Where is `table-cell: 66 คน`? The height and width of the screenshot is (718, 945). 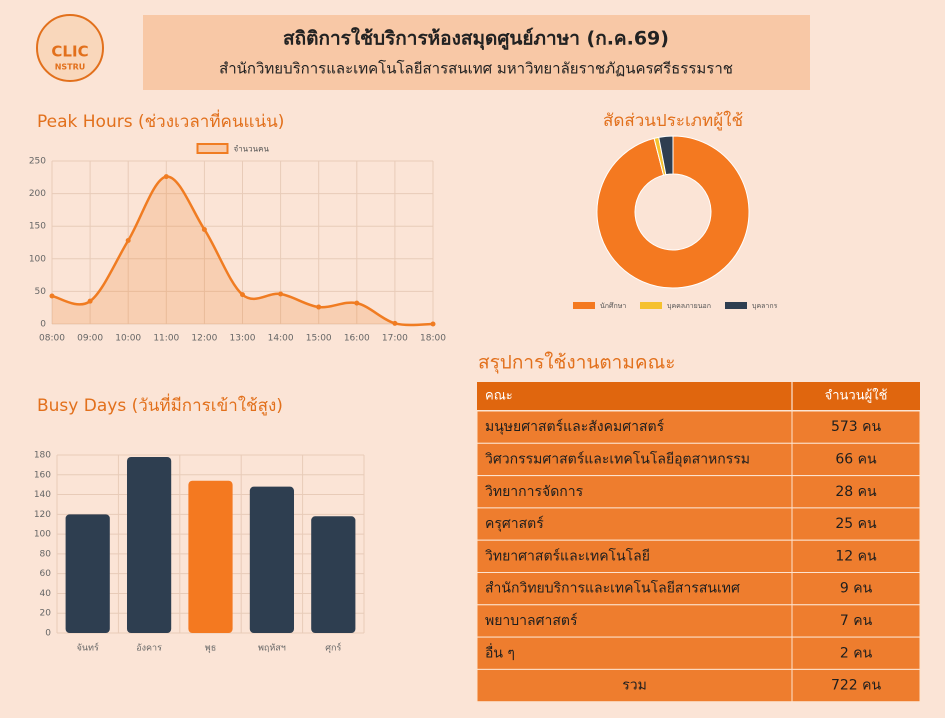 table-cell: 66 คน is located at coordinates (856, 459).